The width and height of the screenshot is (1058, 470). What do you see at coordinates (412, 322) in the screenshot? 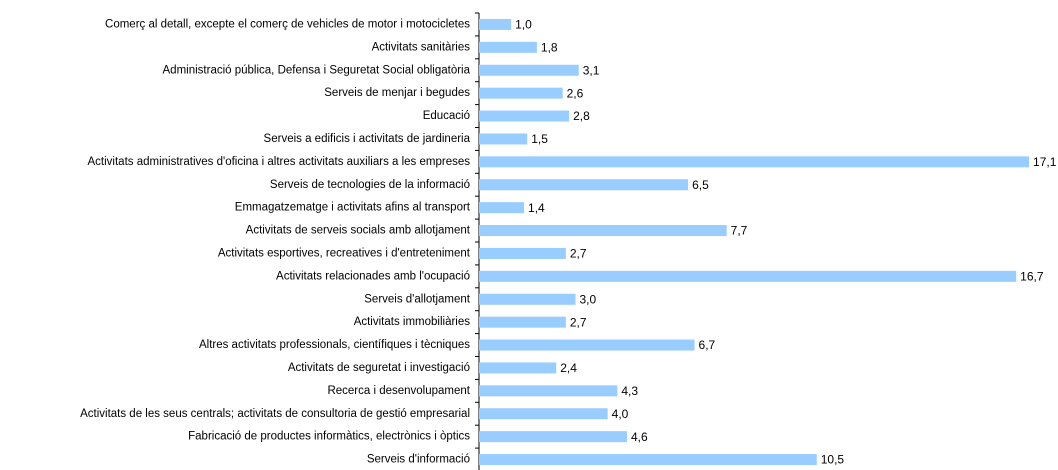
I see `category-label: Activitats immobiliàries` at bounding box center [412, 322].